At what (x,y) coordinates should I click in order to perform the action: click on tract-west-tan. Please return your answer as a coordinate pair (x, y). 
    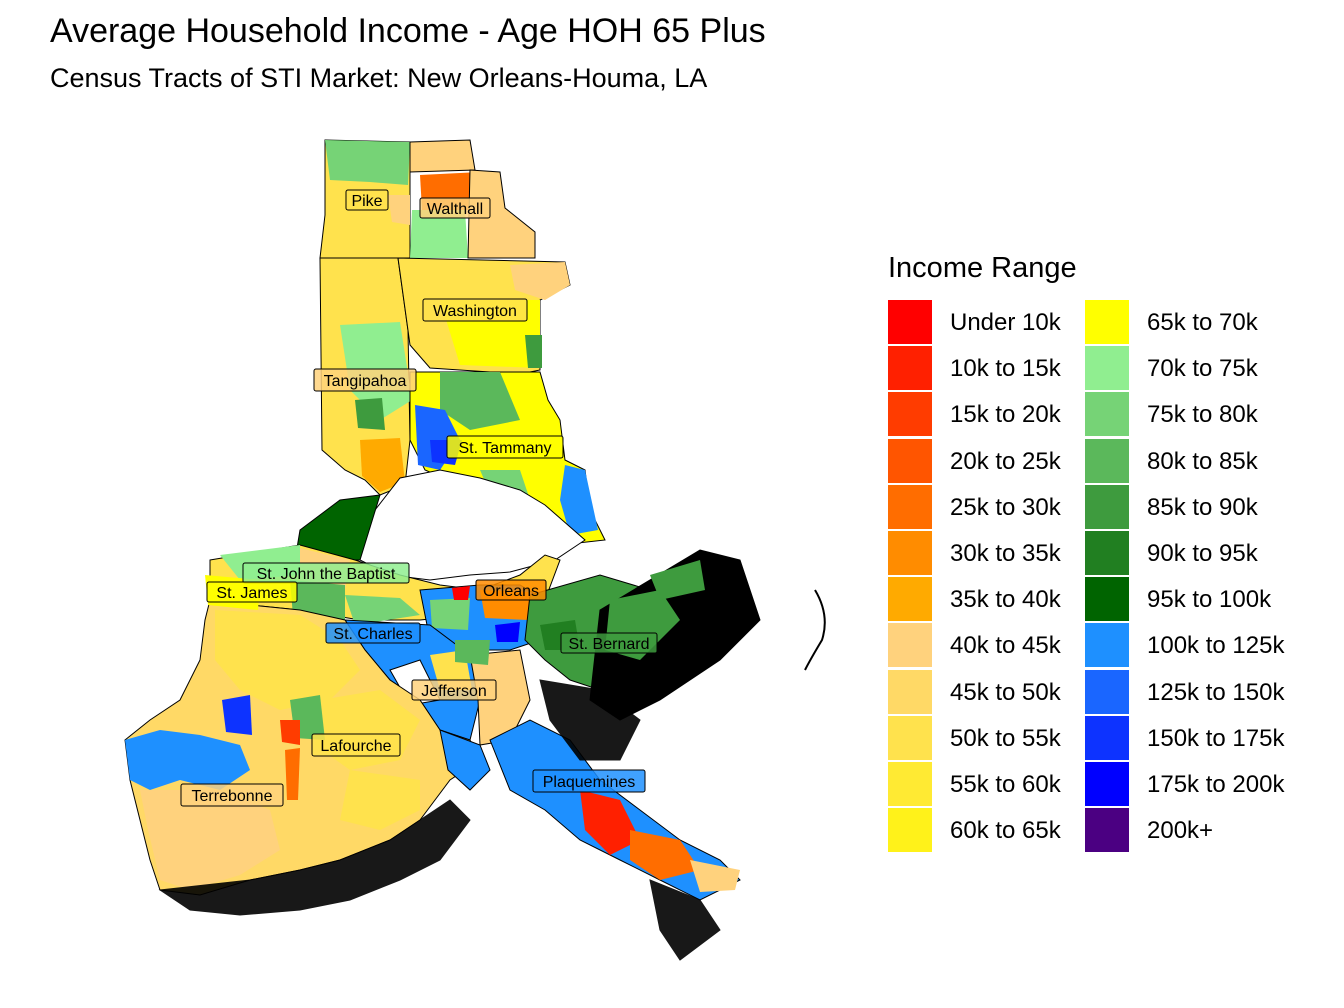
    Looking at the image, I should click on (210, 840).